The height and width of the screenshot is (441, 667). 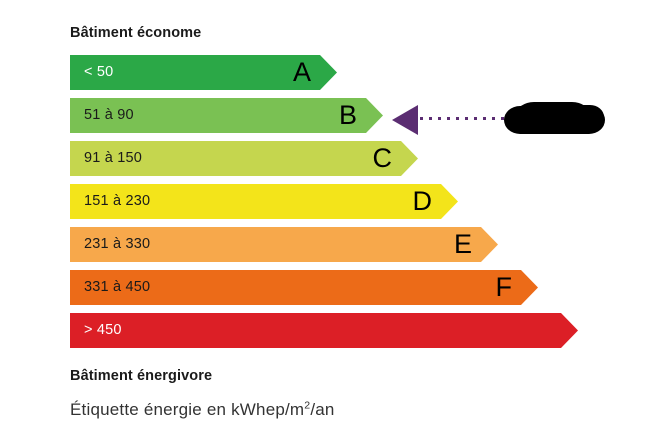 I want to click on caption-energy-hungry-building: Bâtiment énergivore, so click(x=141, y=376).